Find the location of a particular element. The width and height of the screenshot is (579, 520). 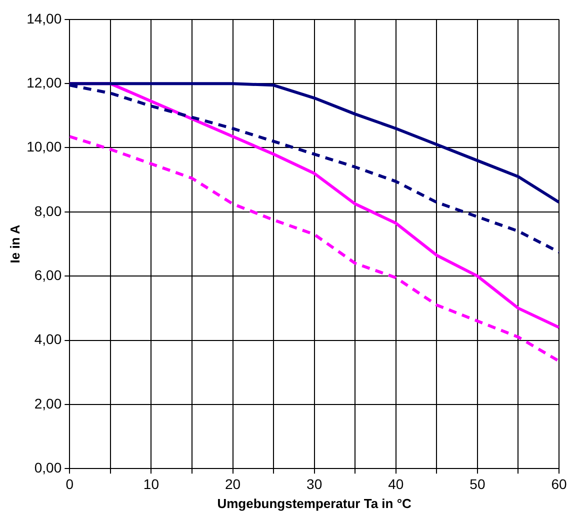

x-tick-label: 30 is located at coordinates (314, 484).